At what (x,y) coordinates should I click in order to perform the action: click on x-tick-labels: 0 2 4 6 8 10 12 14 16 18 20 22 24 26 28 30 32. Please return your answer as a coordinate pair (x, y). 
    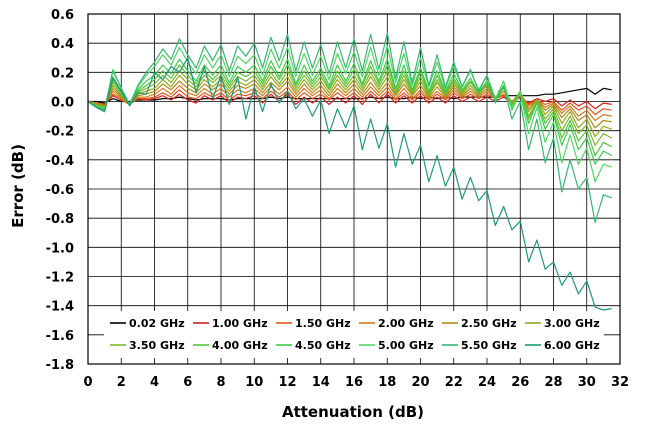
    Looking at the image, I should click on (356, 382).